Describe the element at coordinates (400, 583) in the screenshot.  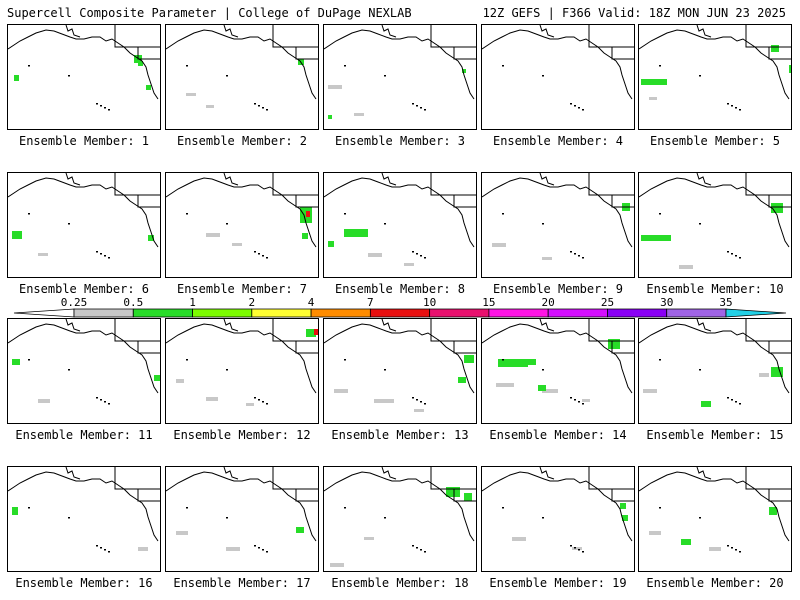
I see `ensemble-member-label: Ensemble Member: 18` at that location.